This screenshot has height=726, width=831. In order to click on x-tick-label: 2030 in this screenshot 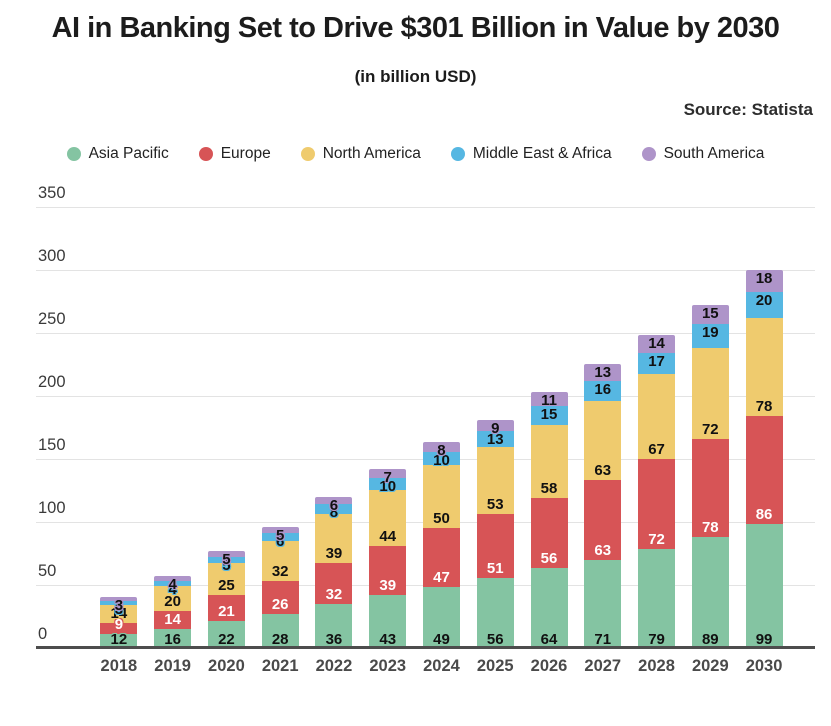, I will do `click(764, 666)`.